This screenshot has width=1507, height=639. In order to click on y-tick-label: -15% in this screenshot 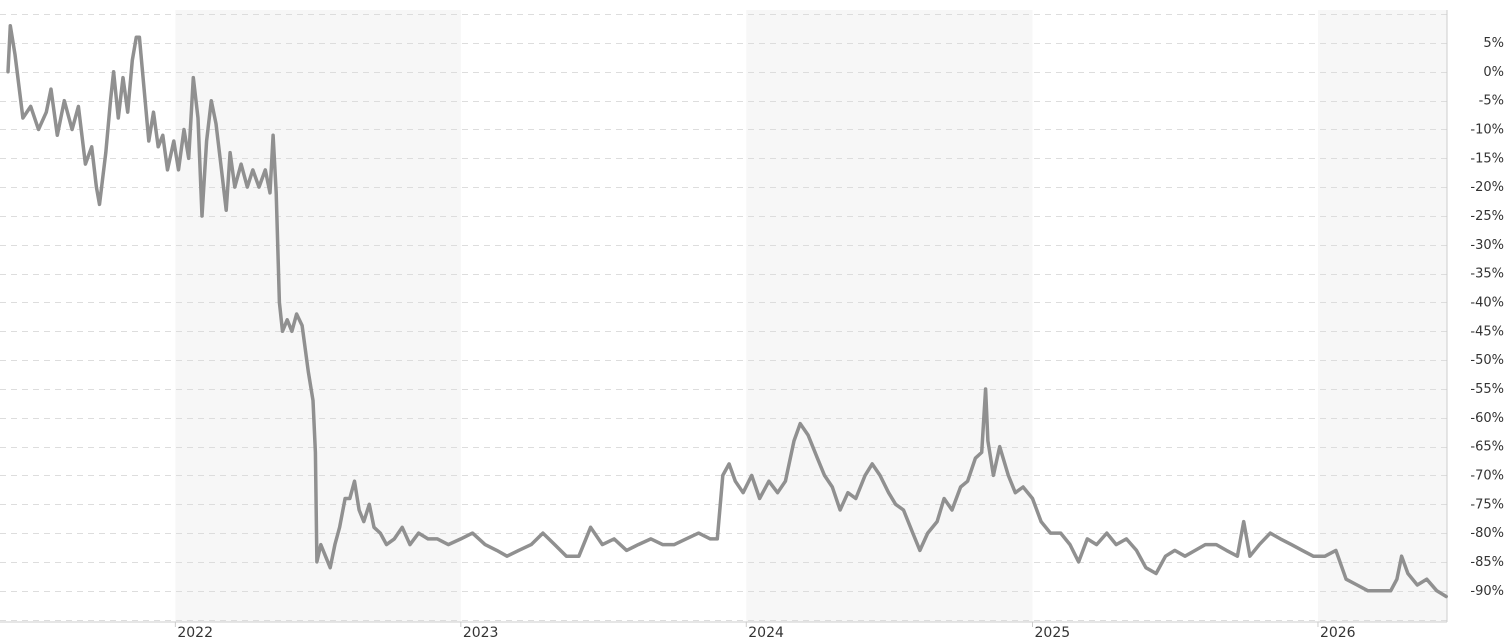, I will do `click(1487, 158)`.